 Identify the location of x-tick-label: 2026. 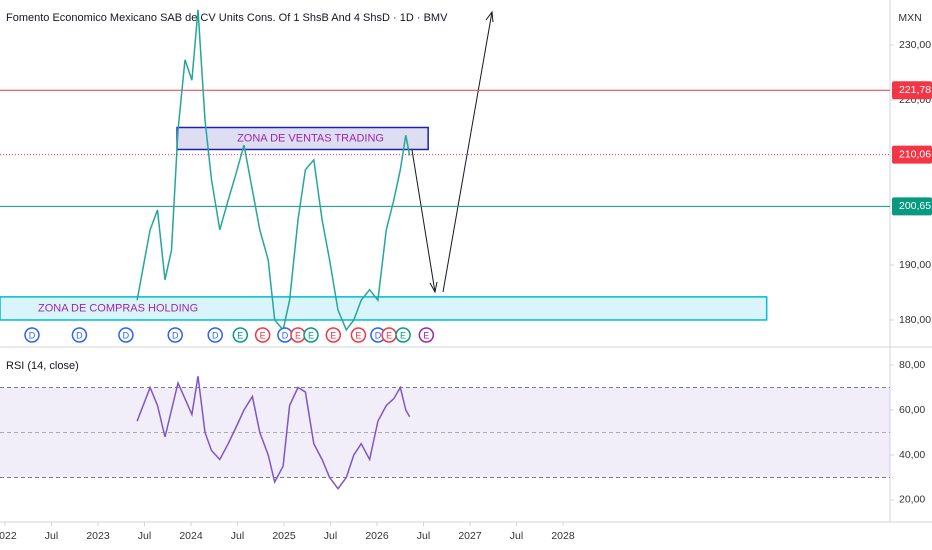
(377, 536).